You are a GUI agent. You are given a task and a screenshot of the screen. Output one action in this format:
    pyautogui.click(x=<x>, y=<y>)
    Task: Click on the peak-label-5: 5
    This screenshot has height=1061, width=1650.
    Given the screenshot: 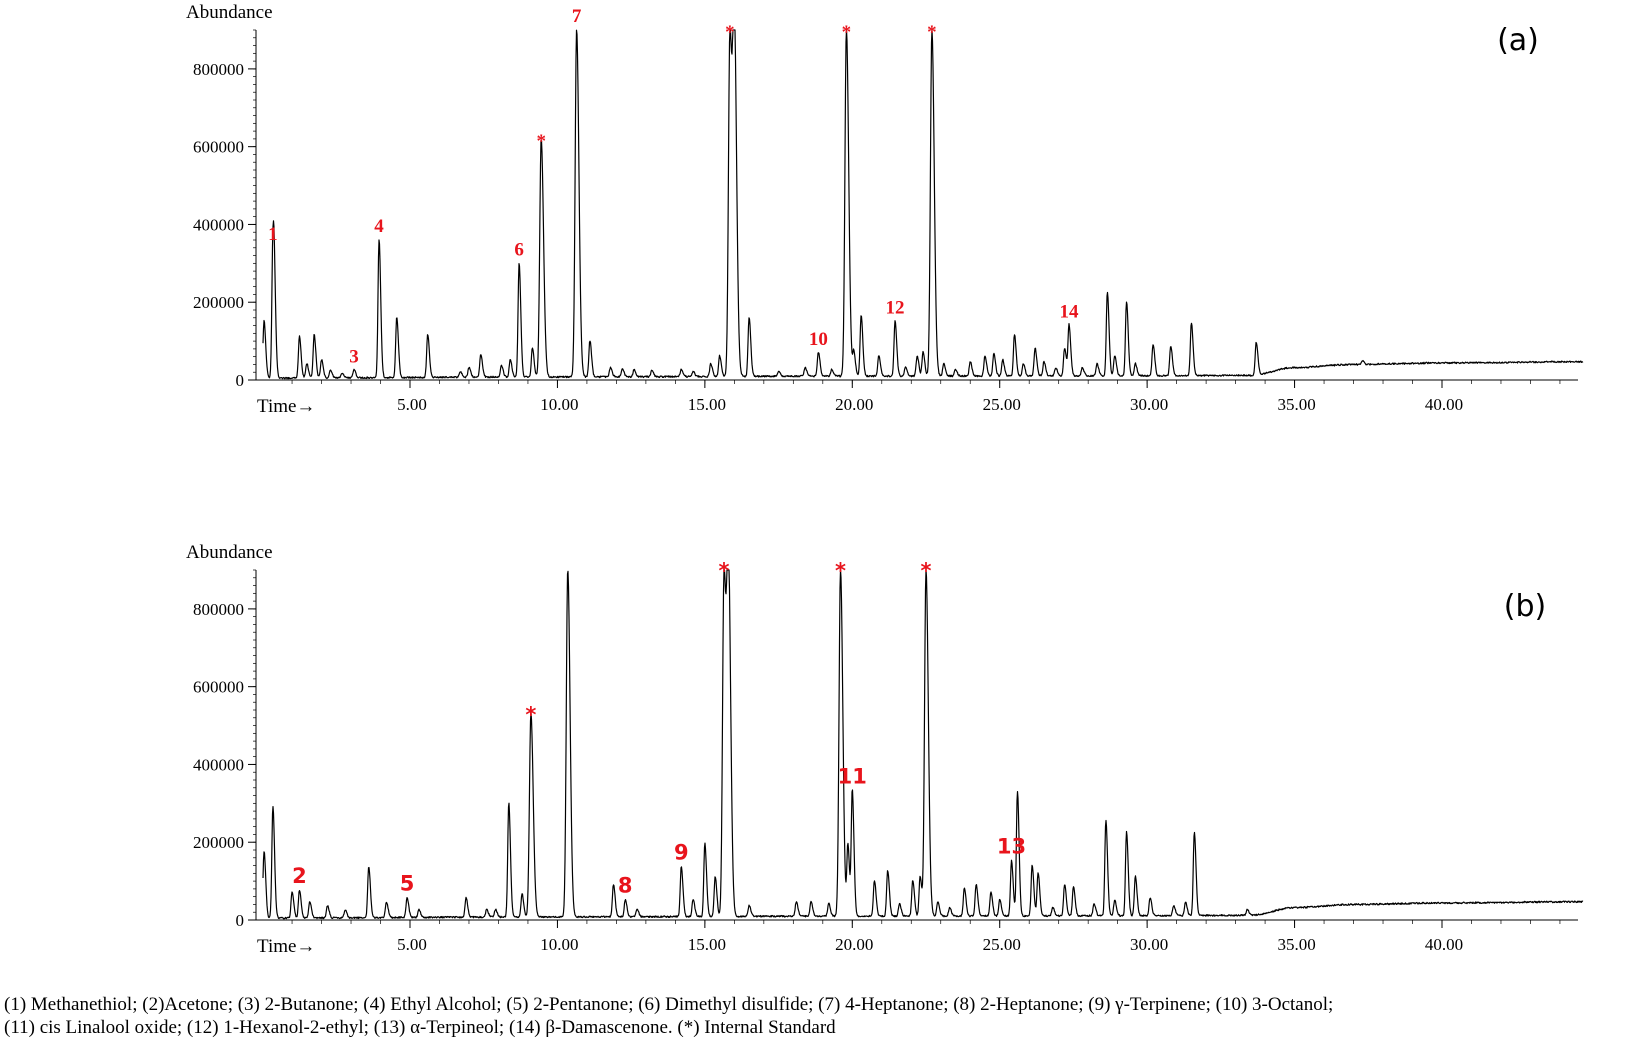 What is the action you would take?
    pyautogui.click(x=407, y=884)
    